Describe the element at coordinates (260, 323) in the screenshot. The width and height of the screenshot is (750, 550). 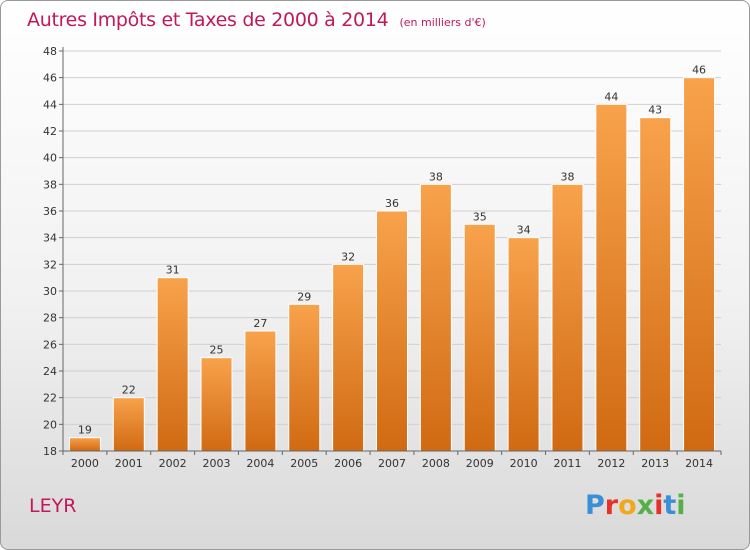
I see `data-label-2004: 27` at that location.